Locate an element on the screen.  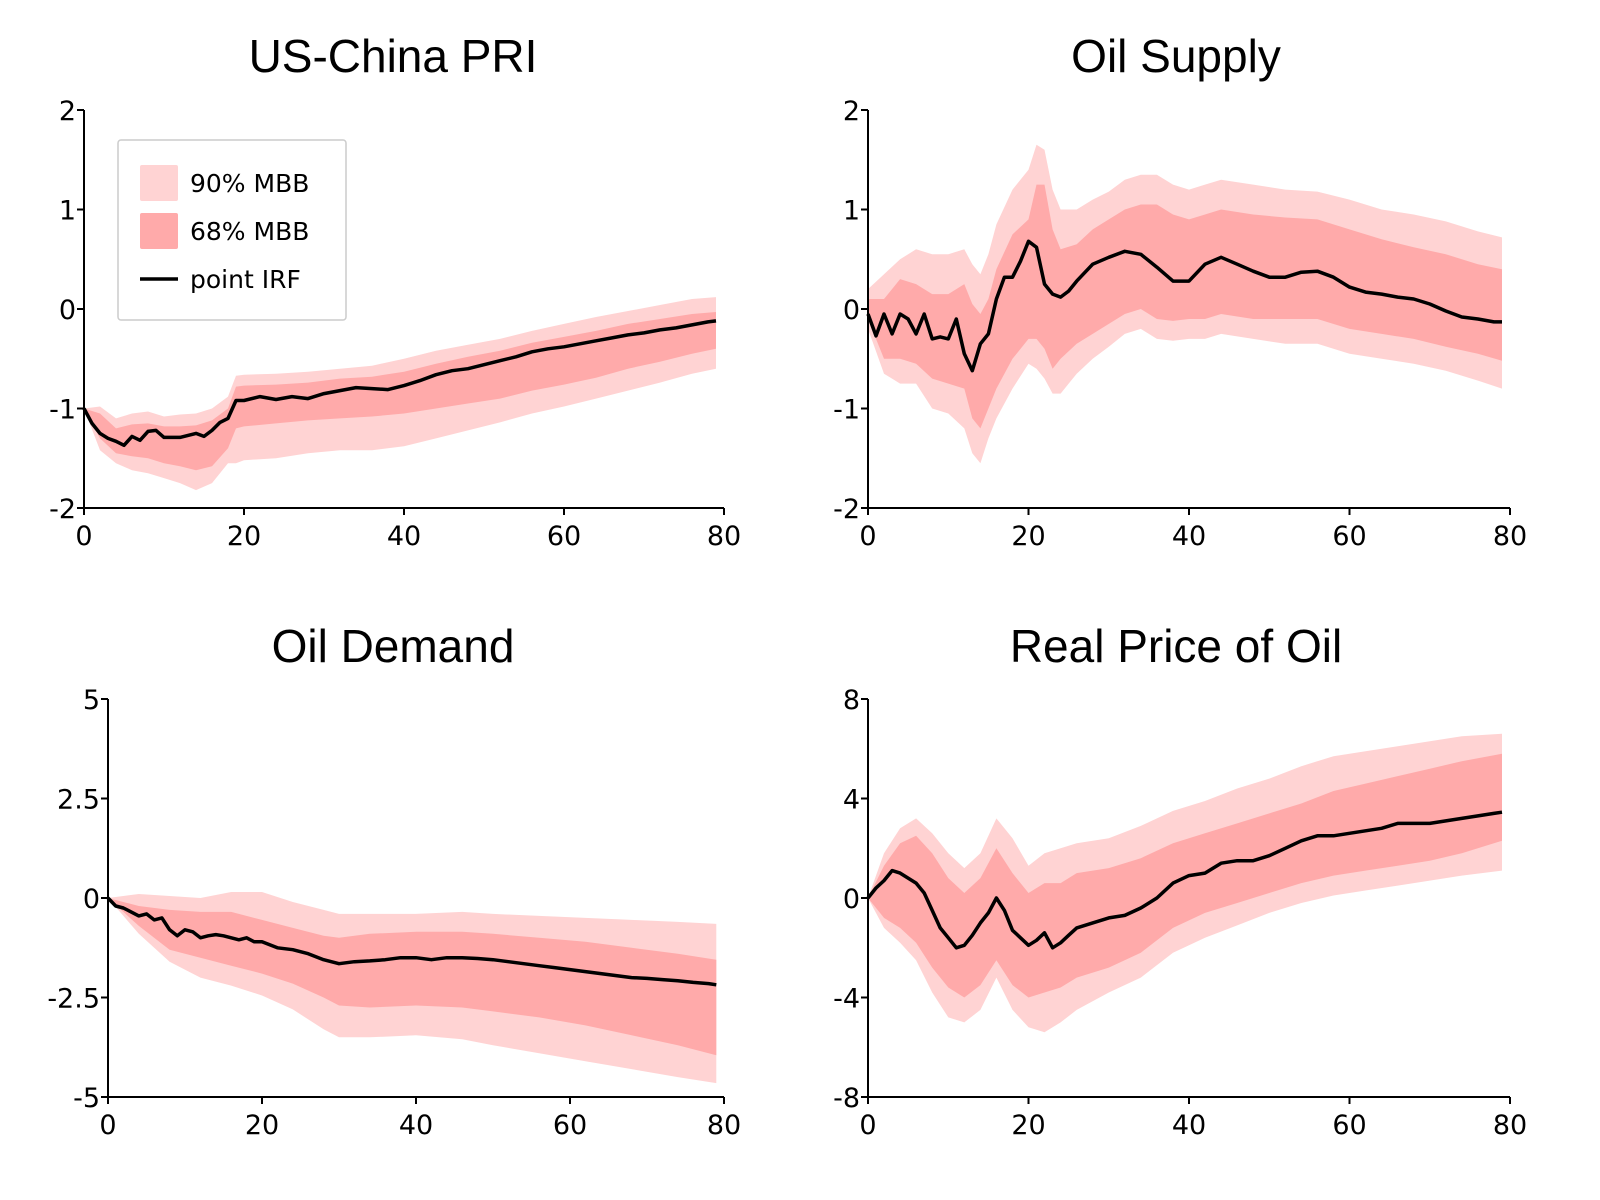
chart-title: Oil Supply is located at coordinates (1176, 56).